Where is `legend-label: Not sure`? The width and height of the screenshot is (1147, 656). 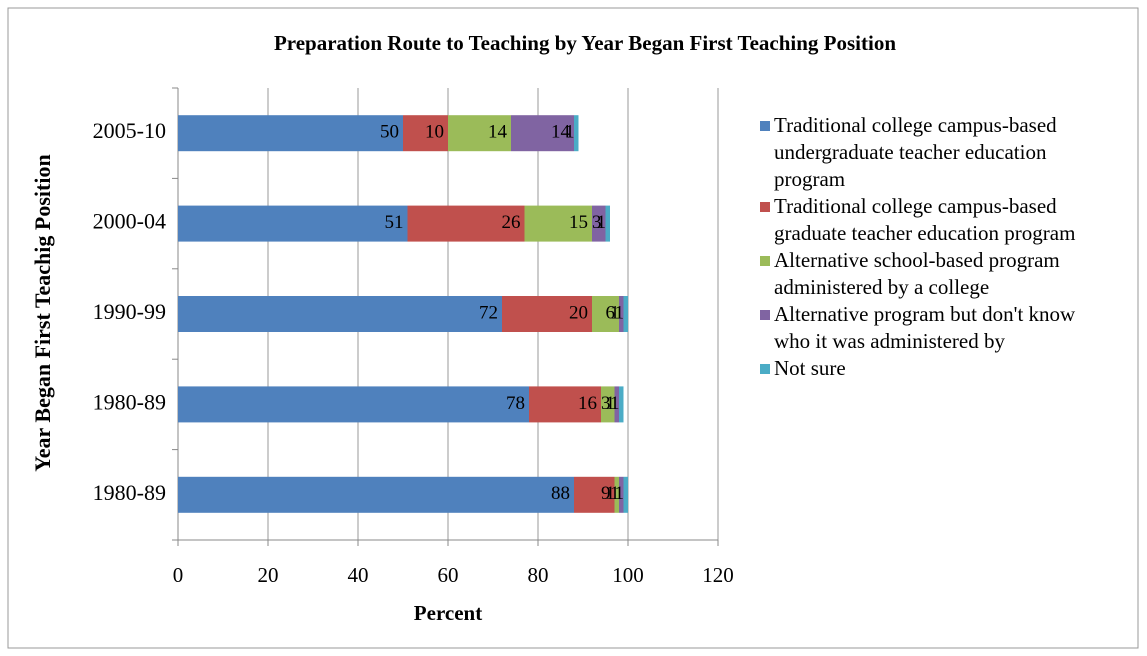
legend-label: Not sure is located at coordinates (810, 368).